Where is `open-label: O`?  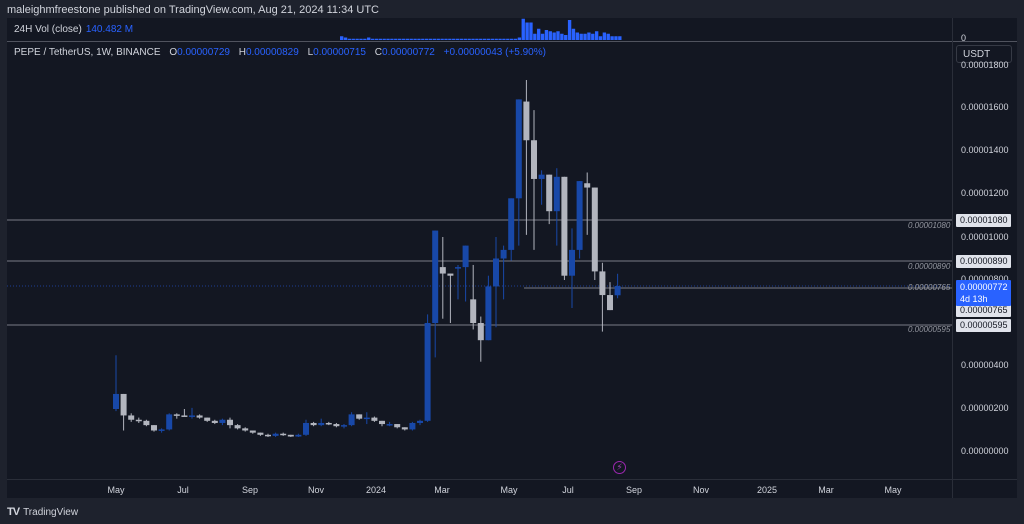 open-label: O is located at coordinates (173, 52).